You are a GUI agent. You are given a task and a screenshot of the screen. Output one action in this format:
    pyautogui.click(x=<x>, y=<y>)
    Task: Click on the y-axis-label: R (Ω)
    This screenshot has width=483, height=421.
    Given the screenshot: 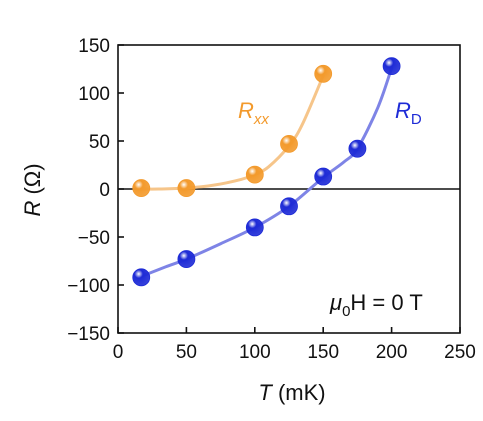 What is the action you would take?
    pyautogui.click(x=32, y=189)
    